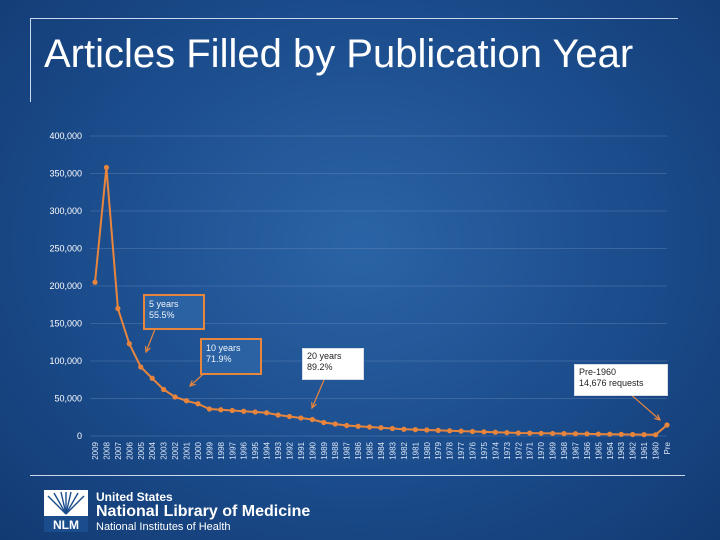  I want to click on logo-text: NLM, so click(66, 525).